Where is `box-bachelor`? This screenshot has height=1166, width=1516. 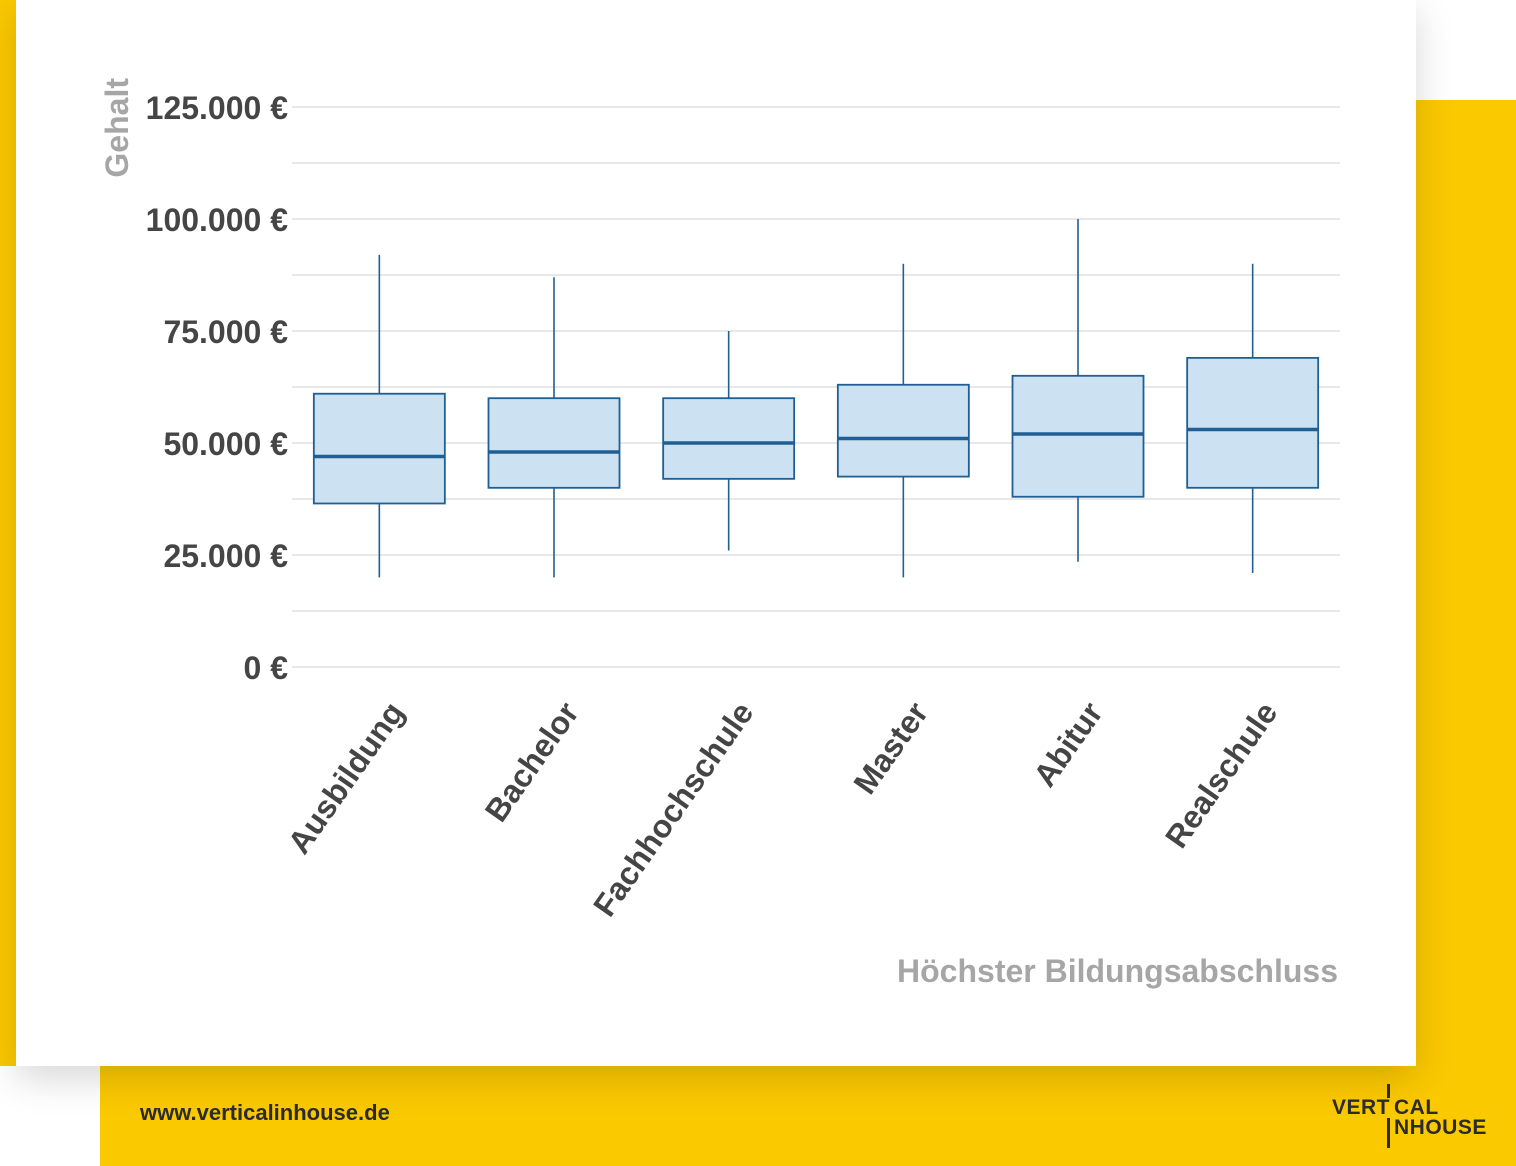
box-bachelor is located at coordinates (554, 427).